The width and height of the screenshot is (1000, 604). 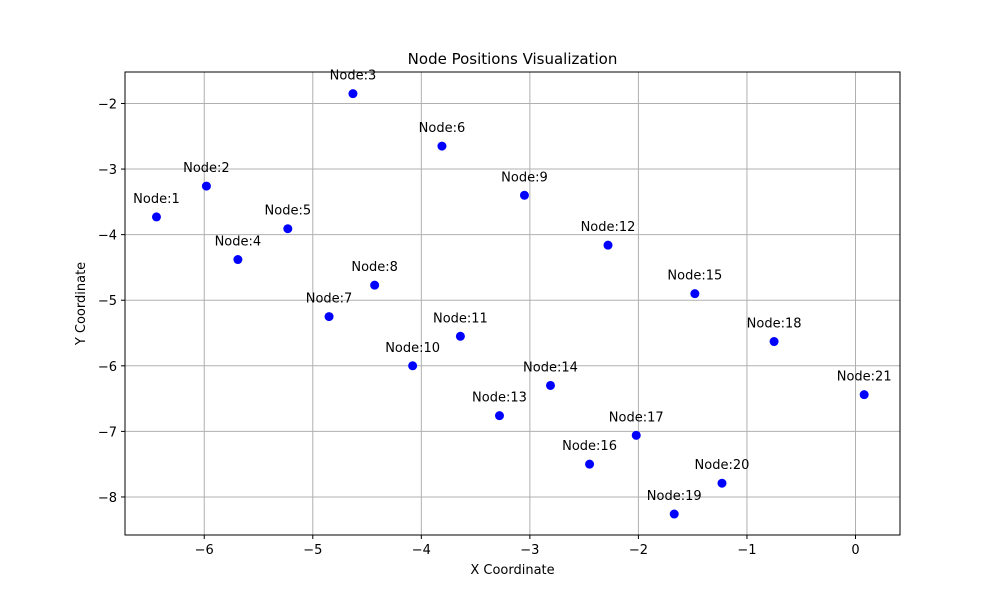 What do you see at coordinates (107, 104) in the screenshot?
I see `y-tick-label: −2` at bounding box center [107, 104].